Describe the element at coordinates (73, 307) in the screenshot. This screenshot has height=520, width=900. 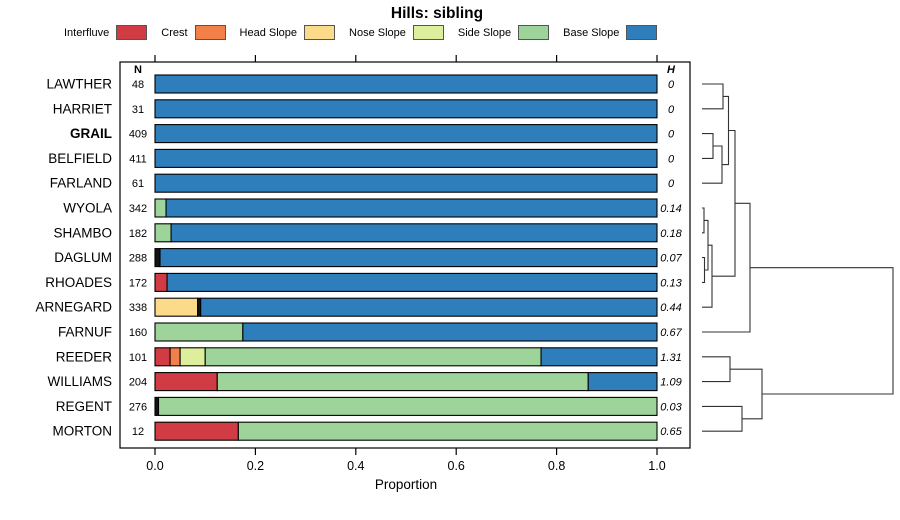
I see `row-label: ARNEGARD` at that location.